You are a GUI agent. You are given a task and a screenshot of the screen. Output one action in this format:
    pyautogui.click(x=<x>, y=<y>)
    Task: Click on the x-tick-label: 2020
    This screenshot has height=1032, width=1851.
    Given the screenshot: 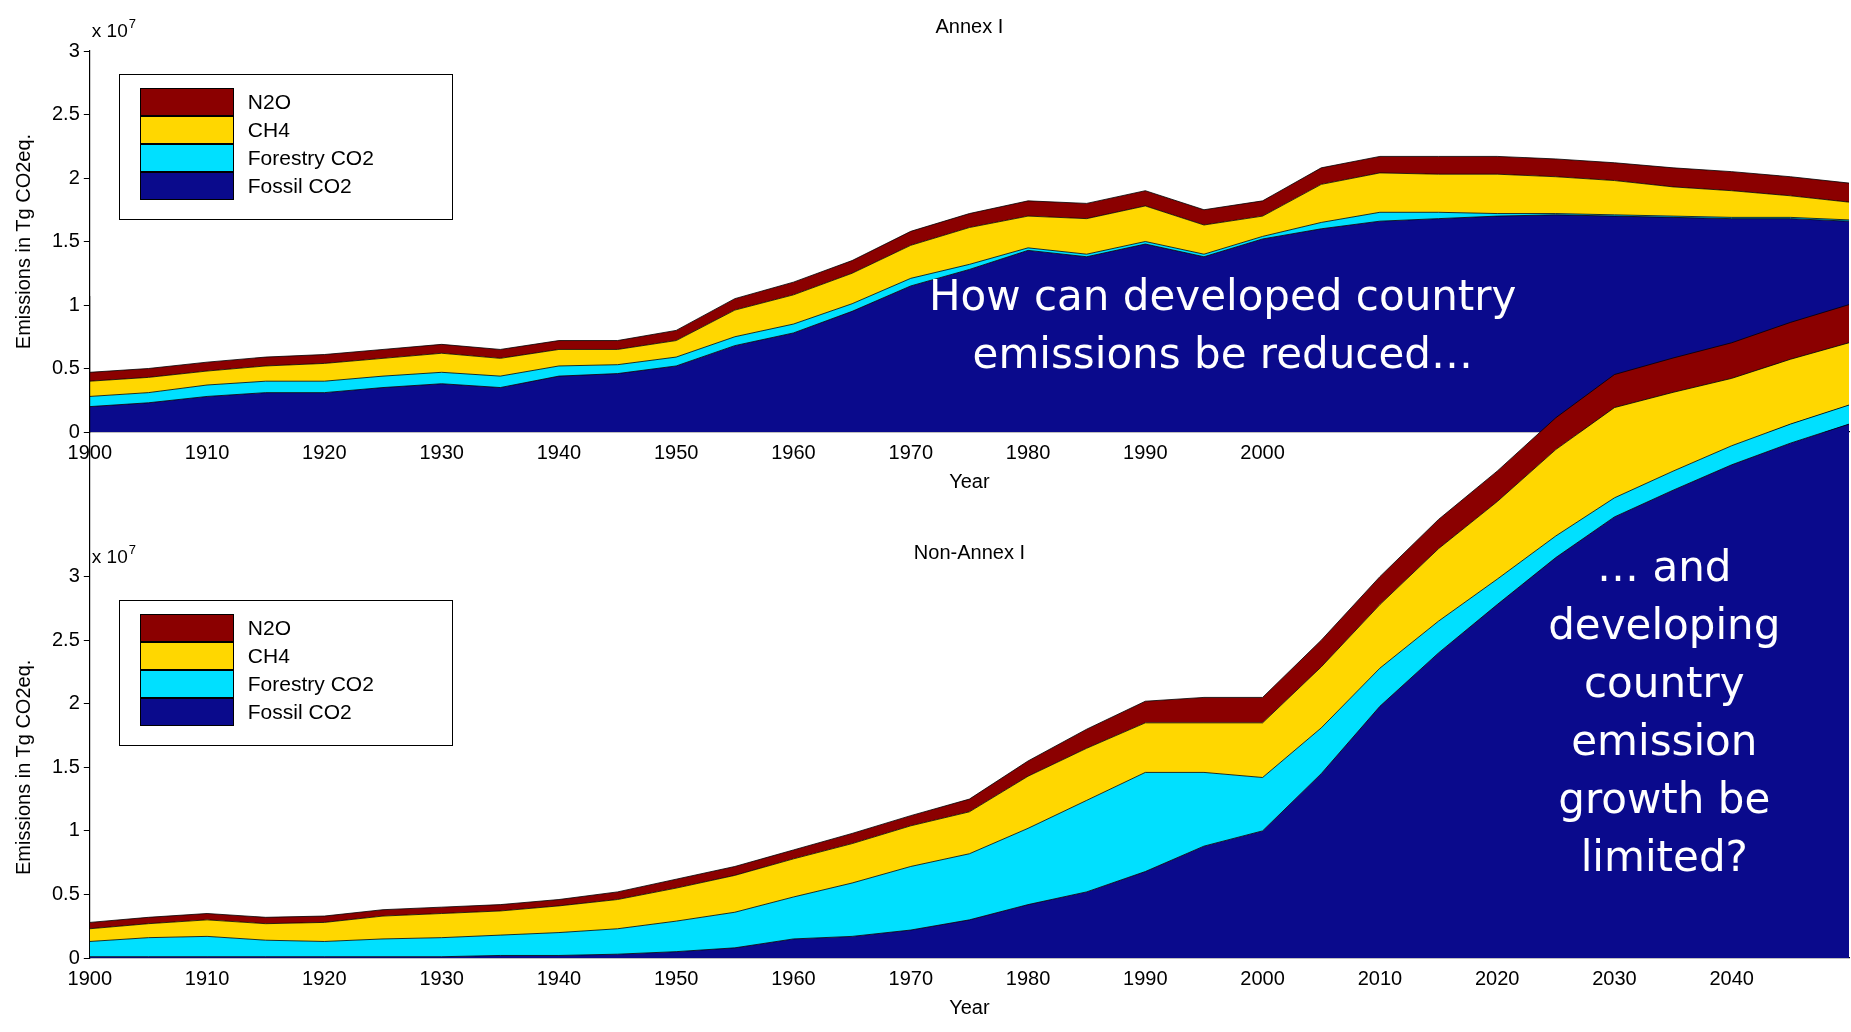 What is the action you would take?
    pyautogui.click(x=1497, y=977)
    